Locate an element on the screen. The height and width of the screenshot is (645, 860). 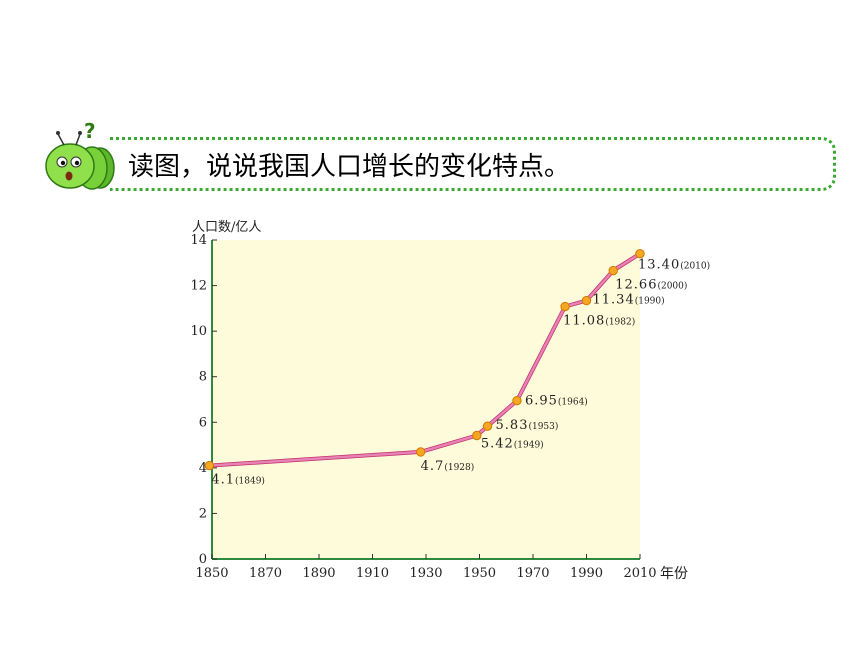
x-tick-label: 2010 is located at coordinates (639, 573).